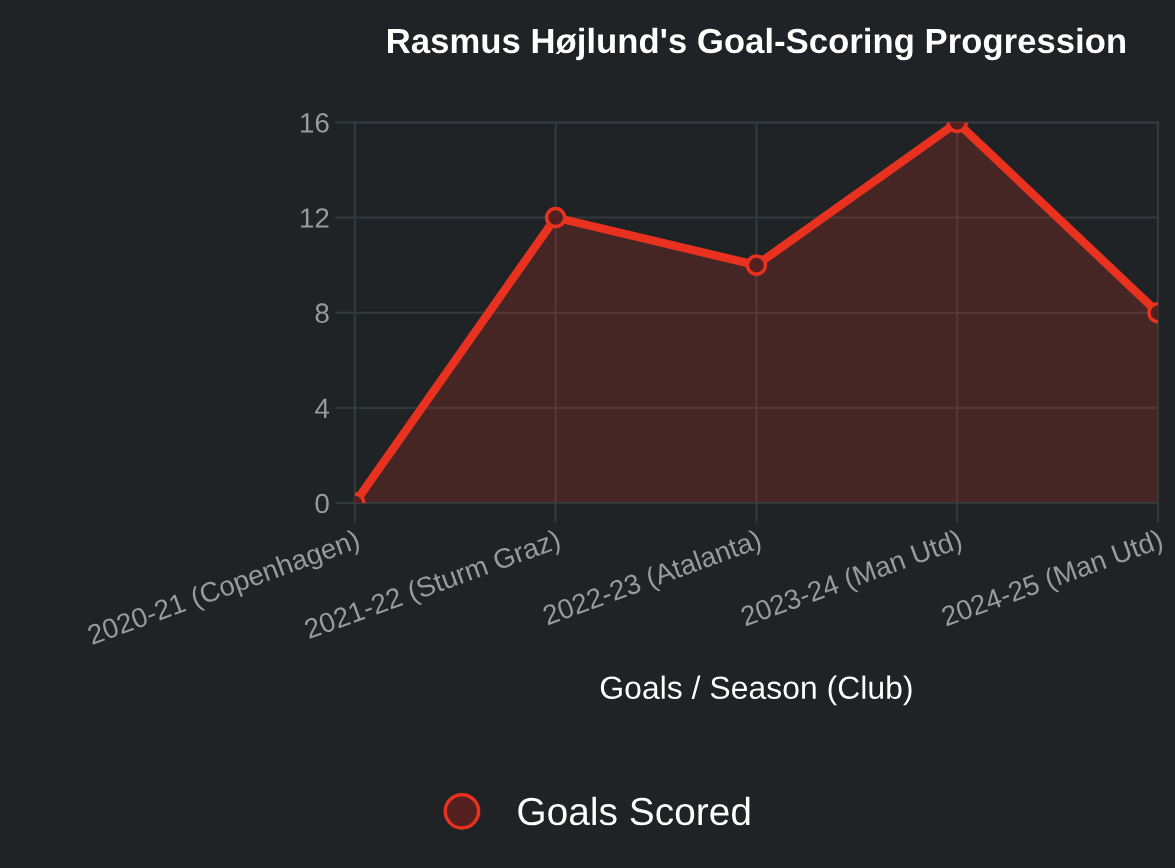 Image resolution: width=1175 pixels, height=868 pixels. What do you see at coordinates (315, 218) in the screenshot?
I see `y-tick-label: 12` at bounding box center [315, 218].